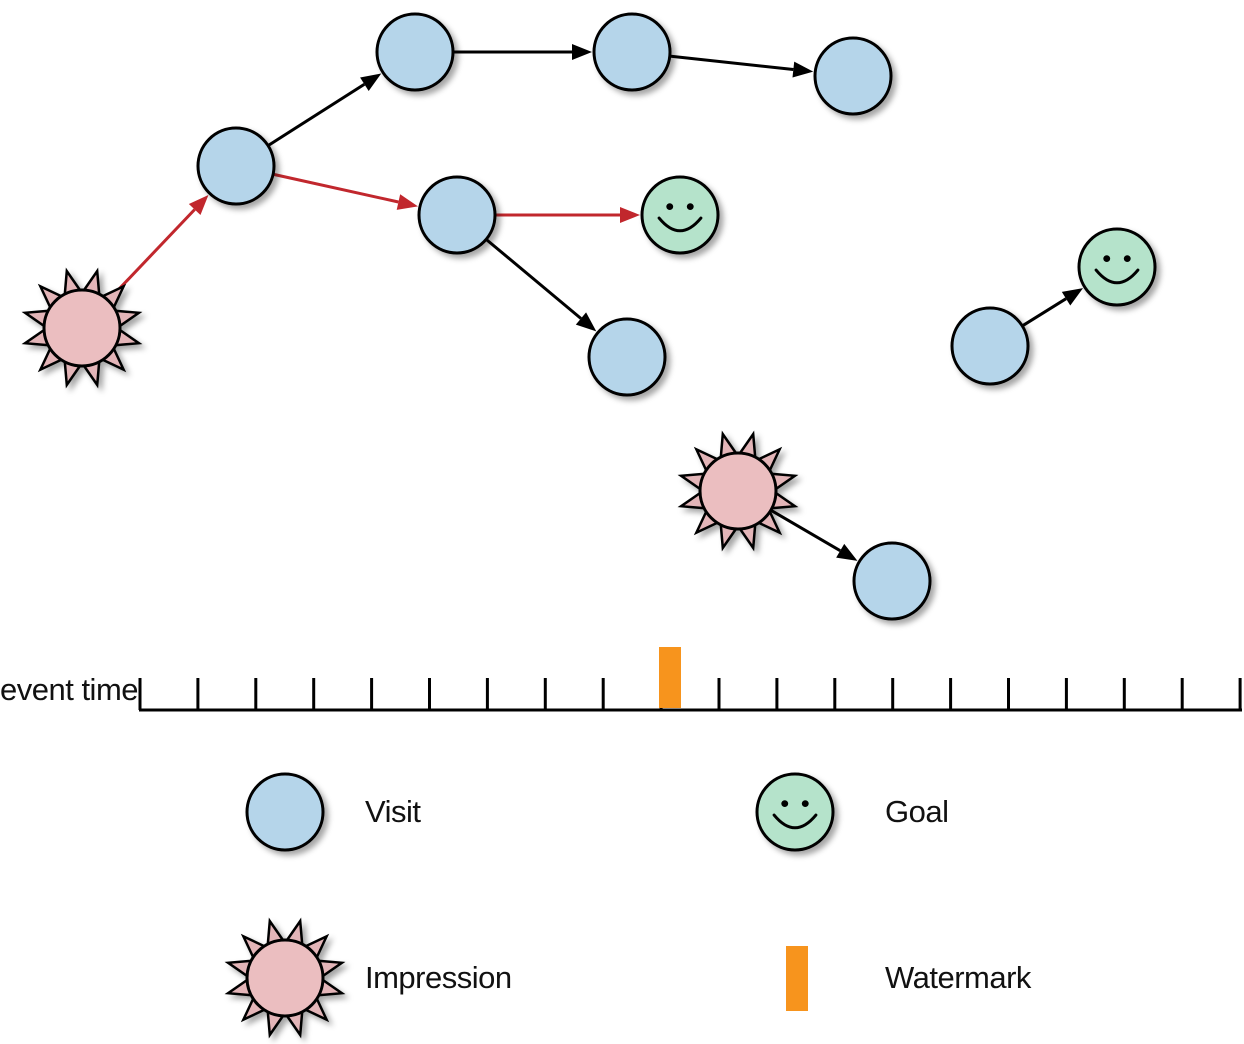  Describe the element at coordinates (393, 811) in the screenshot. I see `legend-visit-label: Visit` at that location.